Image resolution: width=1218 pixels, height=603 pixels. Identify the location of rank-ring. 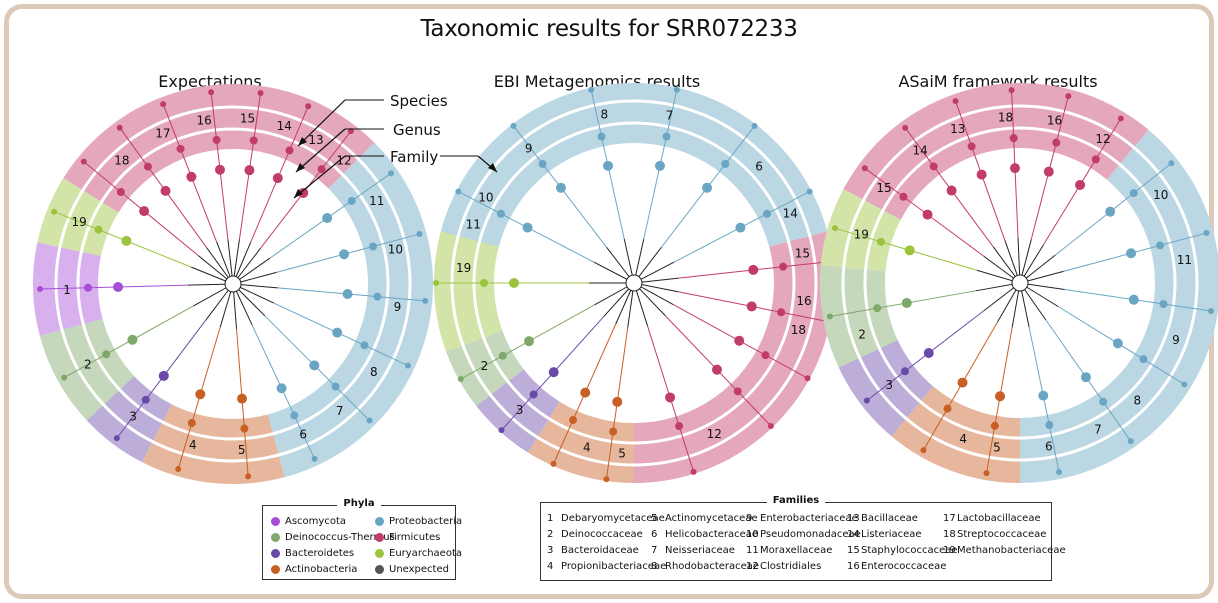
(1020, 283).